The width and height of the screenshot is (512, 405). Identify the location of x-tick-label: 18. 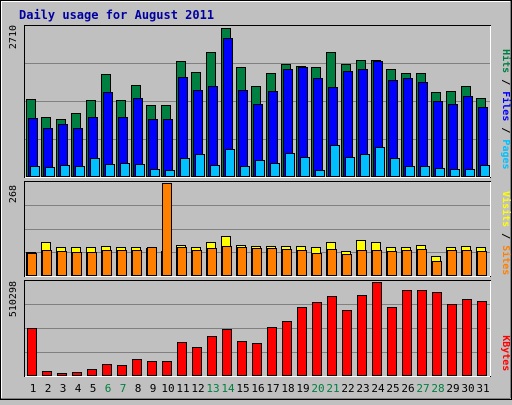
(287, 388).